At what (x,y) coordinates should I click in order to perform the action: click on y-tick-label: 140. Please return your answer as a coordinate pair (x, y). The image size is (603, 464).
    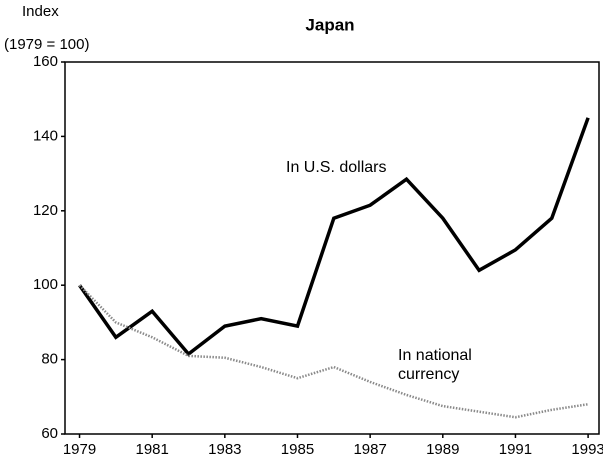
    Looking at the image, I should click on (45, 135).